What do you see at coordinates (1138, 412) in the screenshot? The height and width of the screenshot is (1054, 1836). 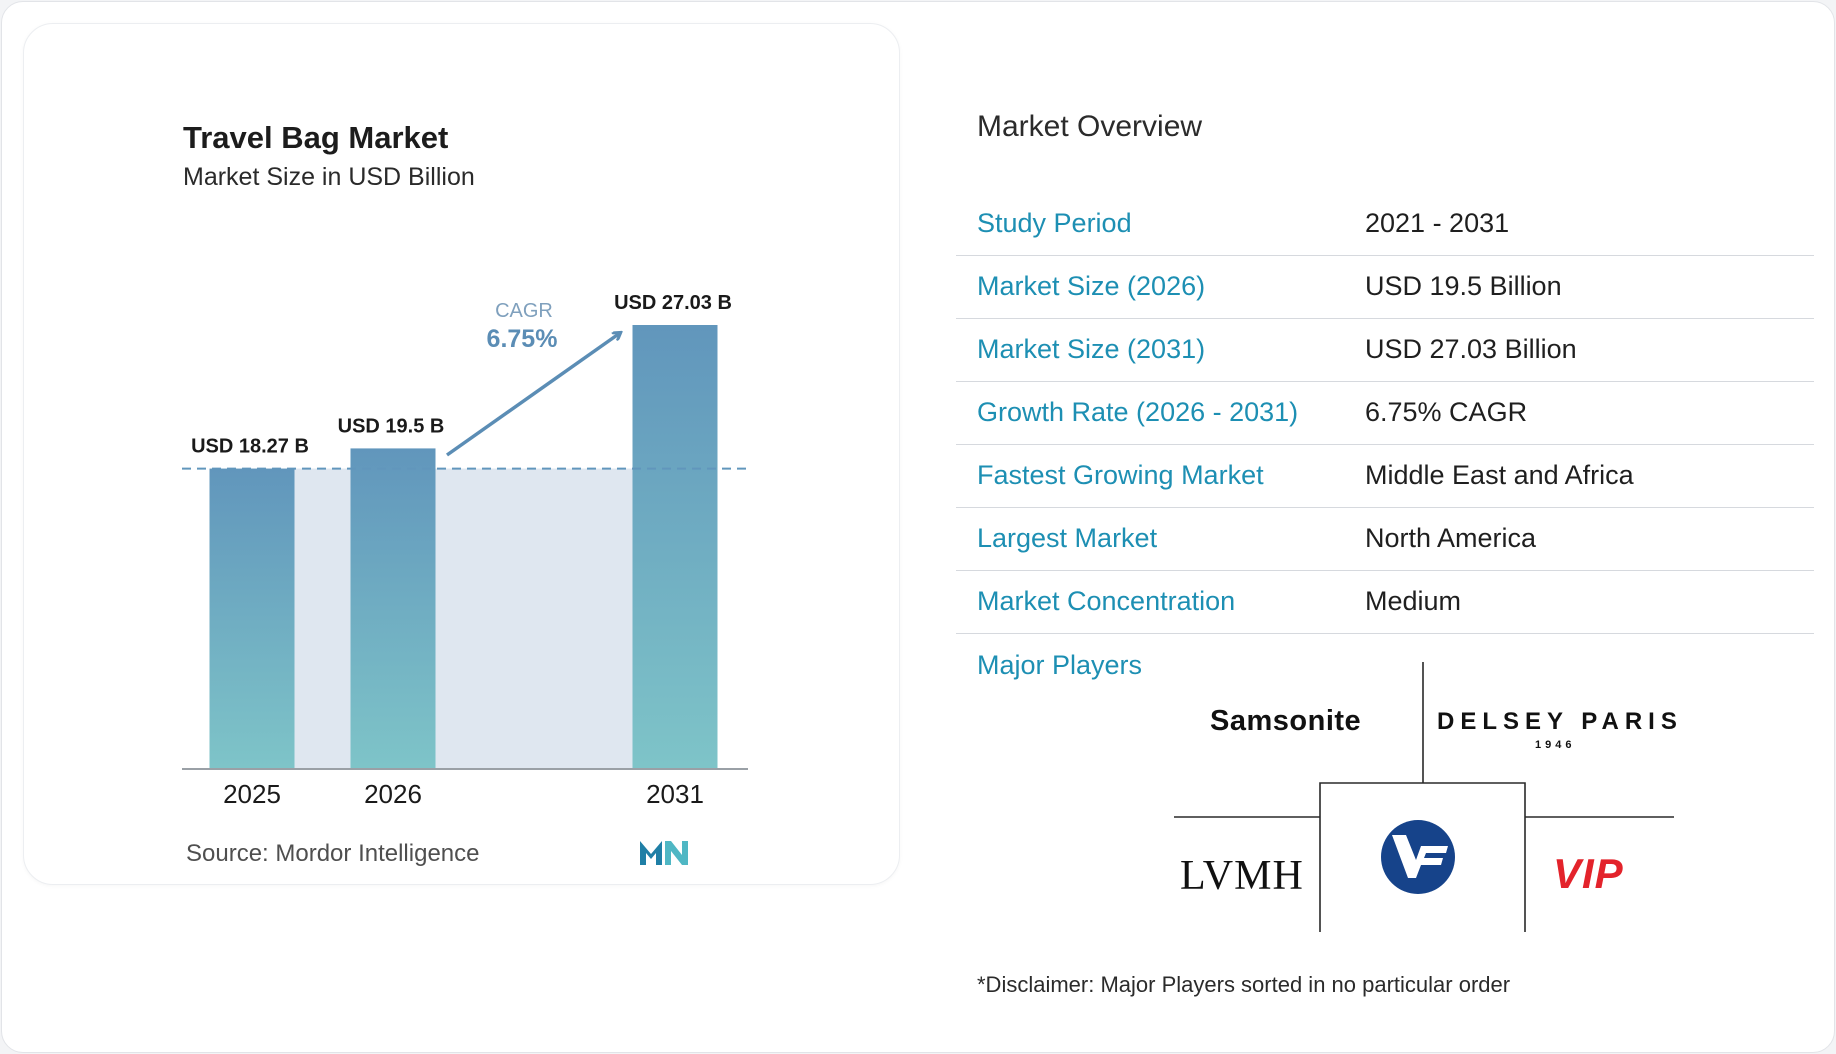 I see `overview-row-label: Growth Rate (2026 - 2031)` at bounding box center [1138, 412].